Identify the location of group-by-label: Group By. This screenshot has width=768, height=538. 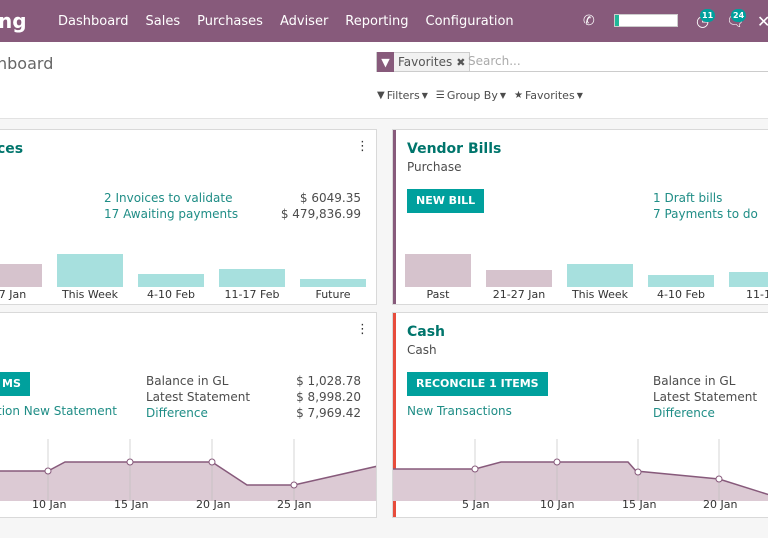
(472, 95).